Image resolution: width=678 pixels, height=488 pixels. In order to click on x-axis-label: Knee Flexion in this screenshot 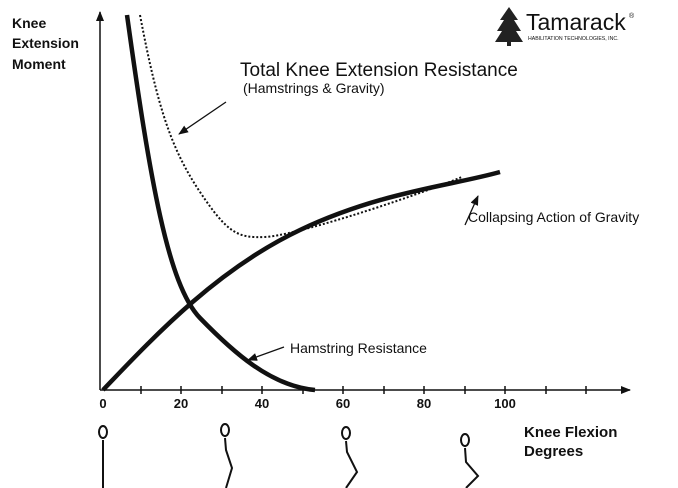, I will do `click(570, 432)`.